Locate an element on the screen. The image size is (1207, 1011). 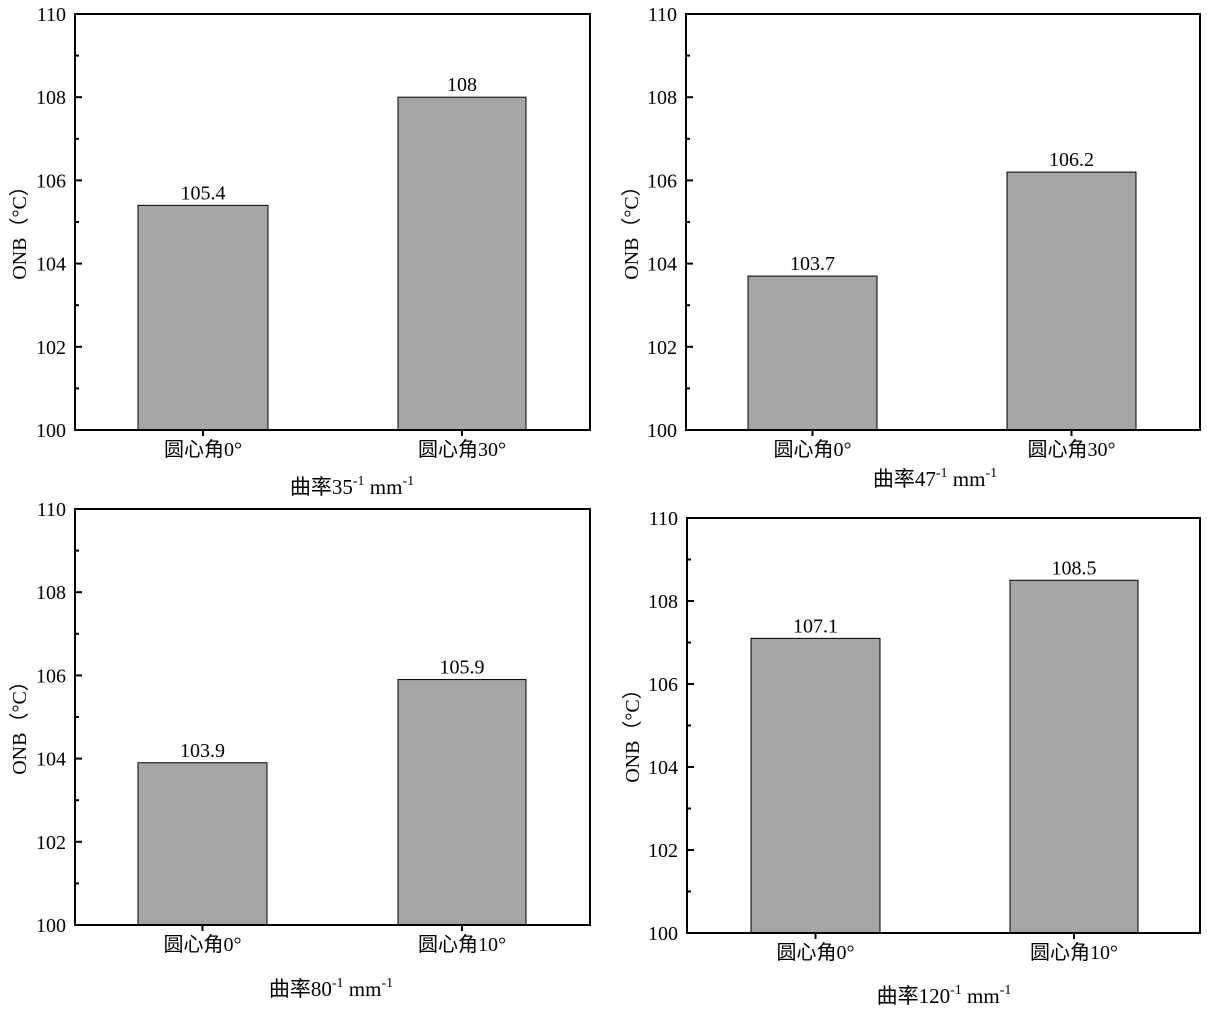
x-title-prefix: 曲率35 is located at coordinates (321, 487).